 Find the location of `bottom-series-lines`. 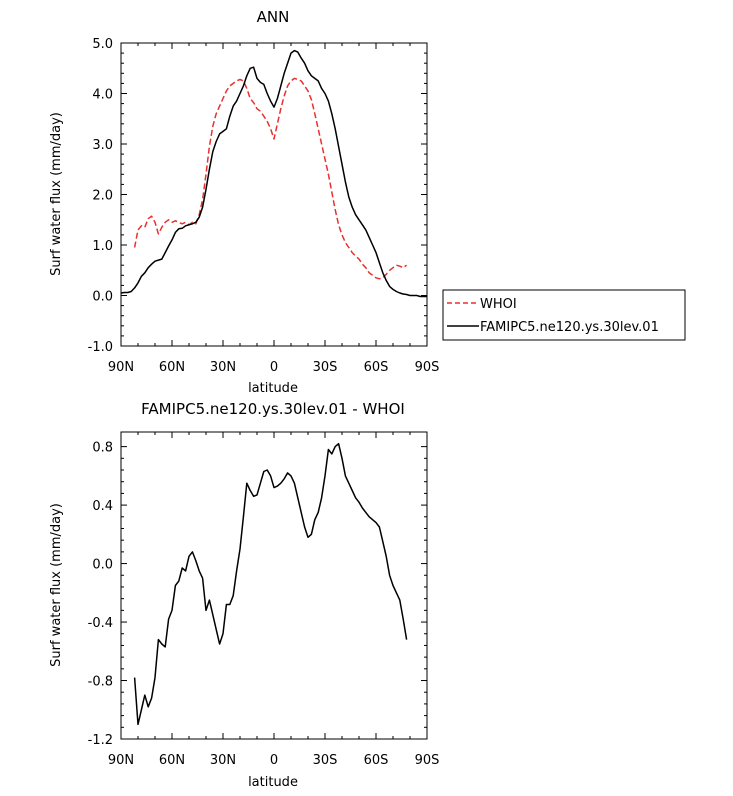

bottom-series-lines is located at coordinates (270, 584).